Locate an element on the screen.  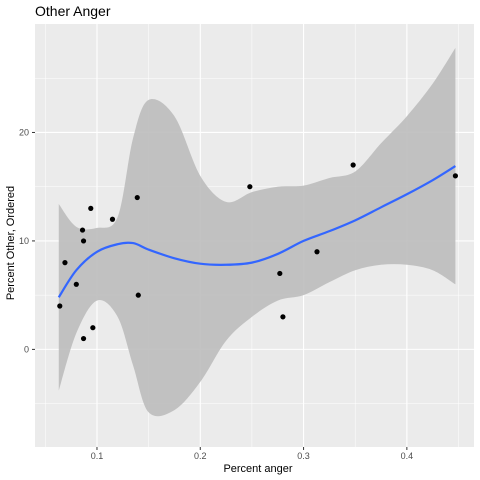
x-tick-label: 0.3 is located at coordinates (303, 456).